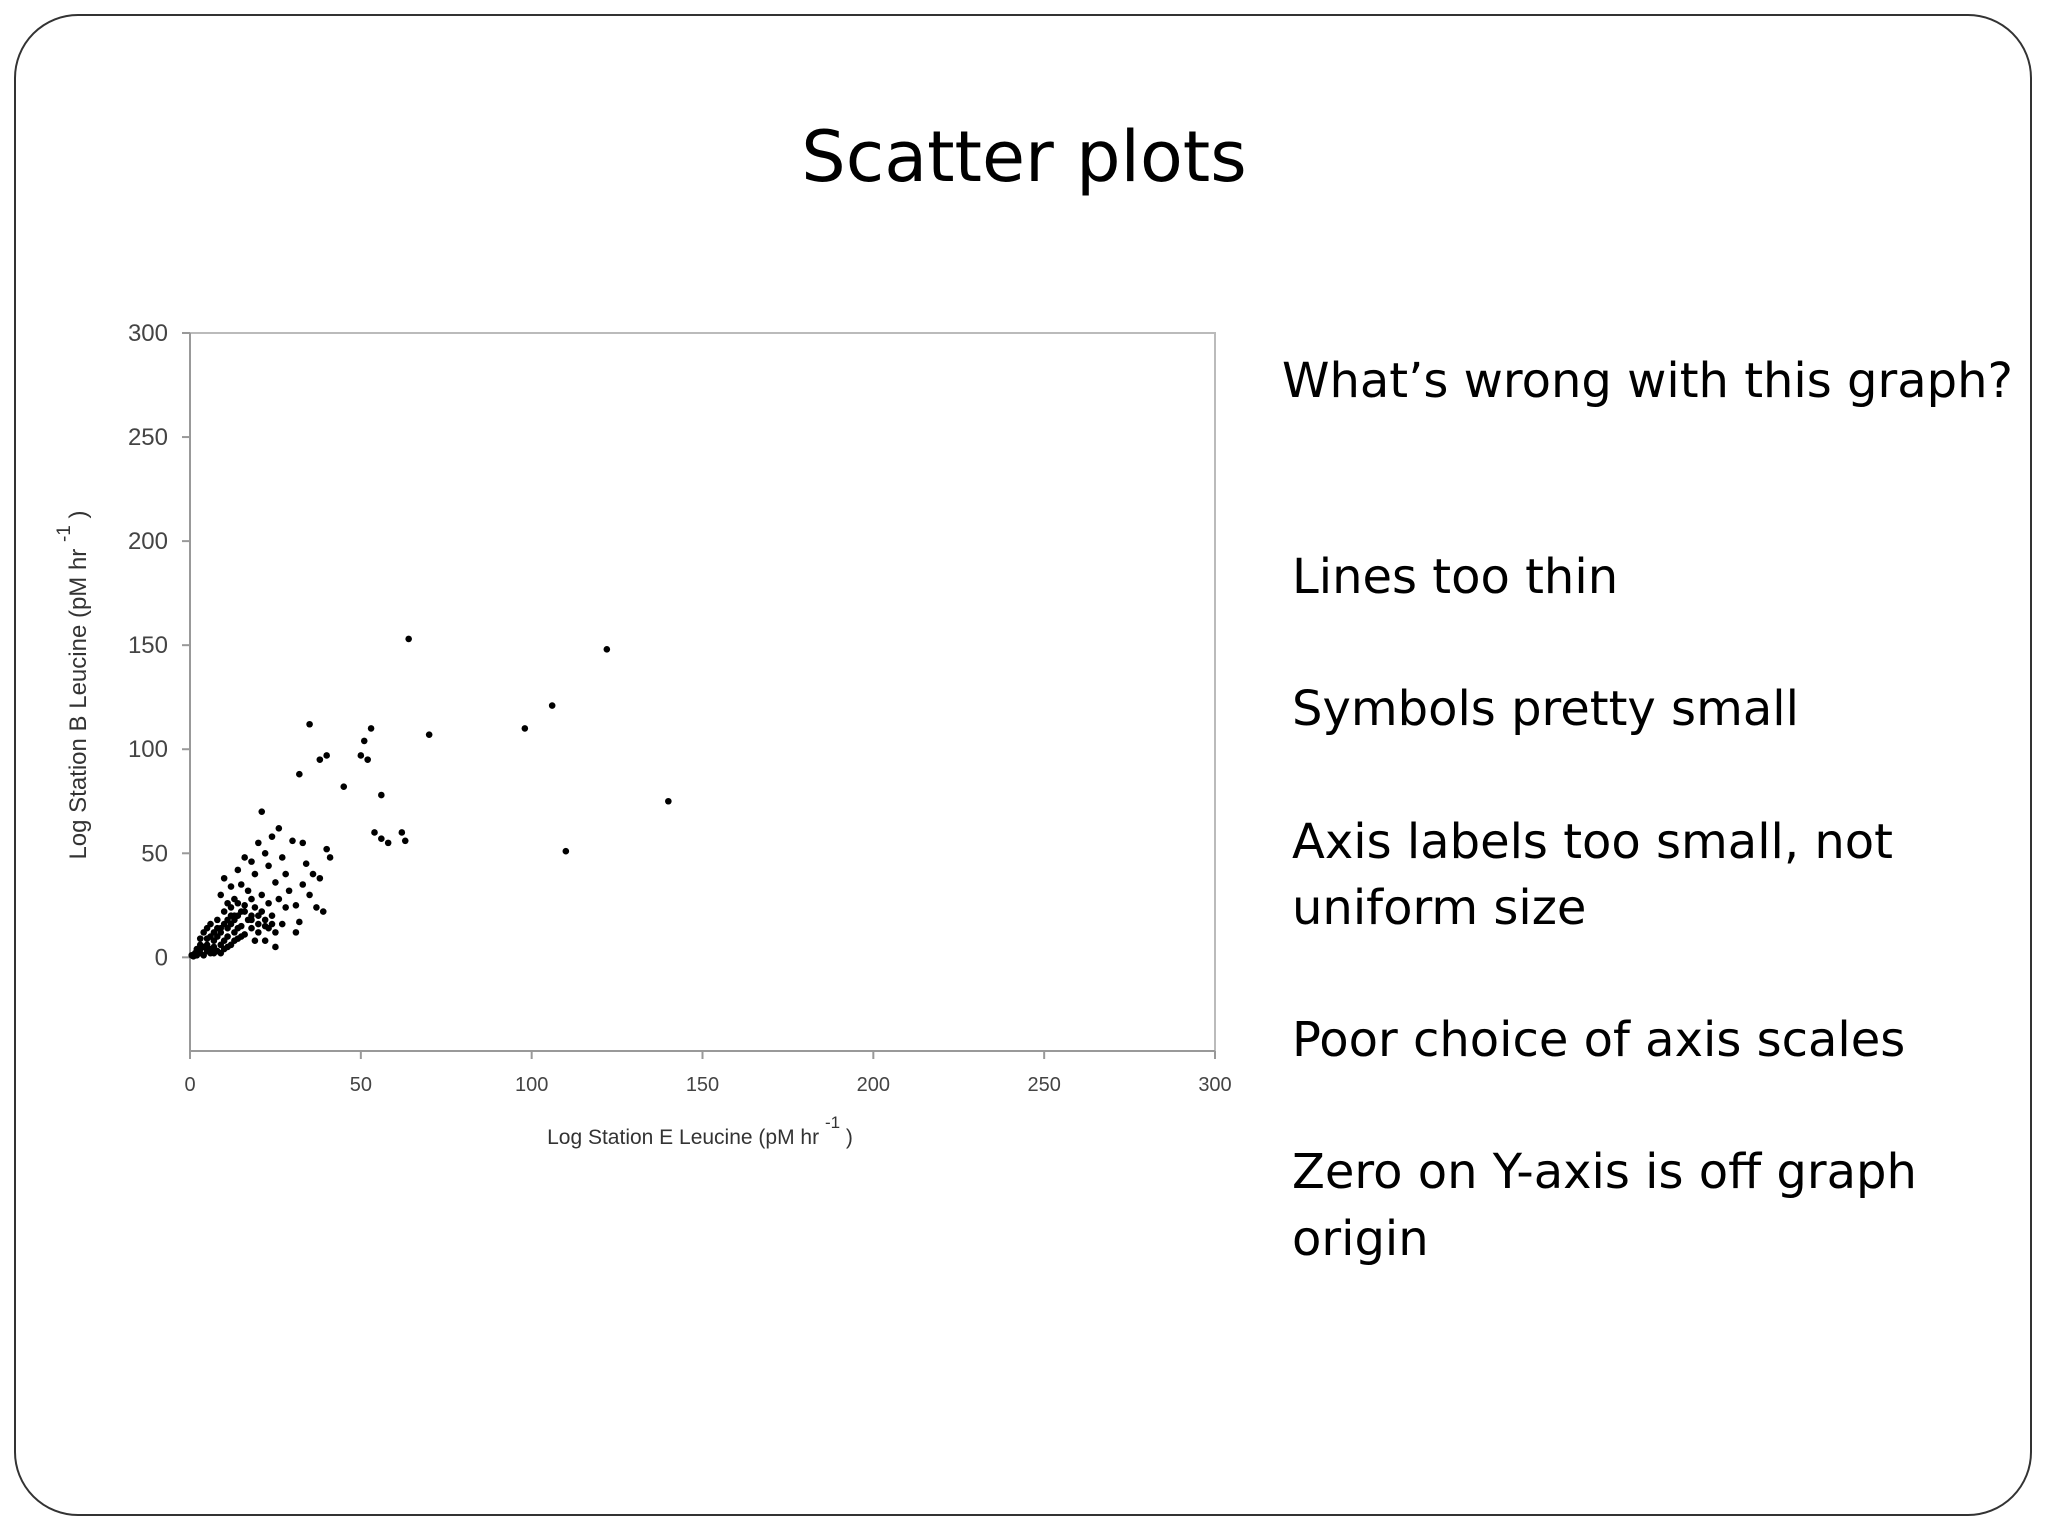  Describe the element at coordinates (1024, 157) in the screenshot. I see `slide-title: Scatter plots` at that location.